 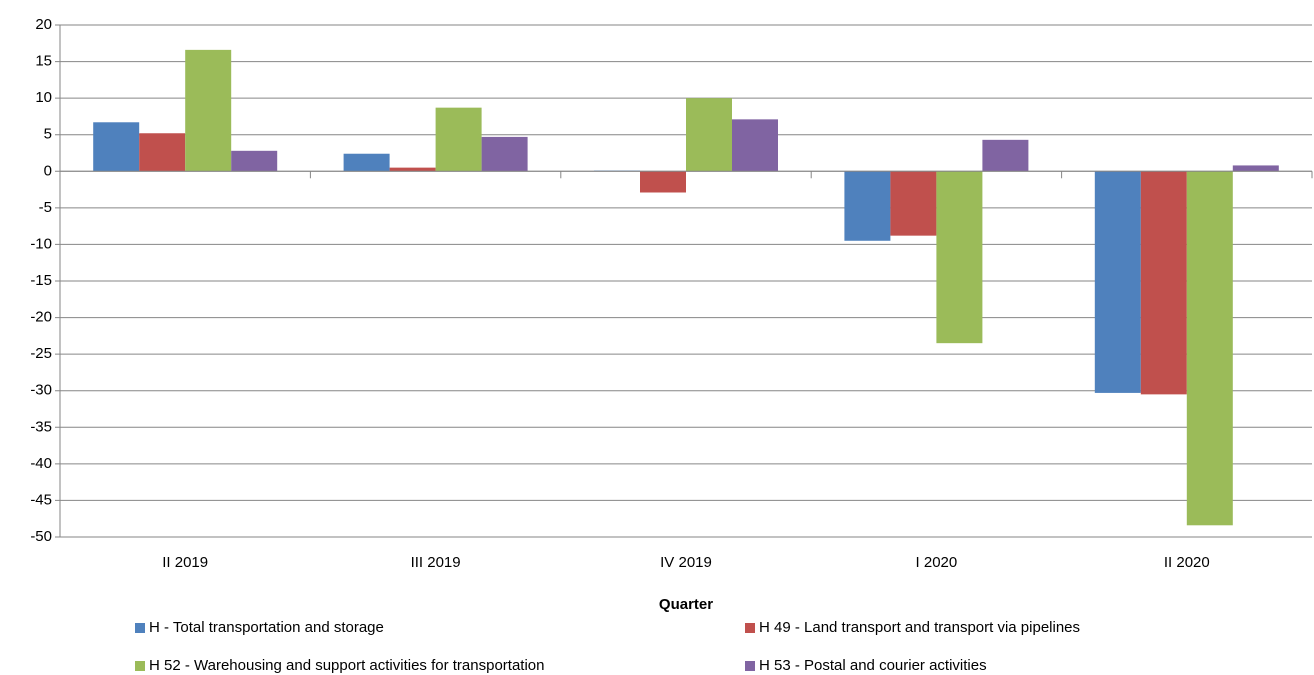 I want to click on y-tick-label: 15, so click(x=43, y=61).